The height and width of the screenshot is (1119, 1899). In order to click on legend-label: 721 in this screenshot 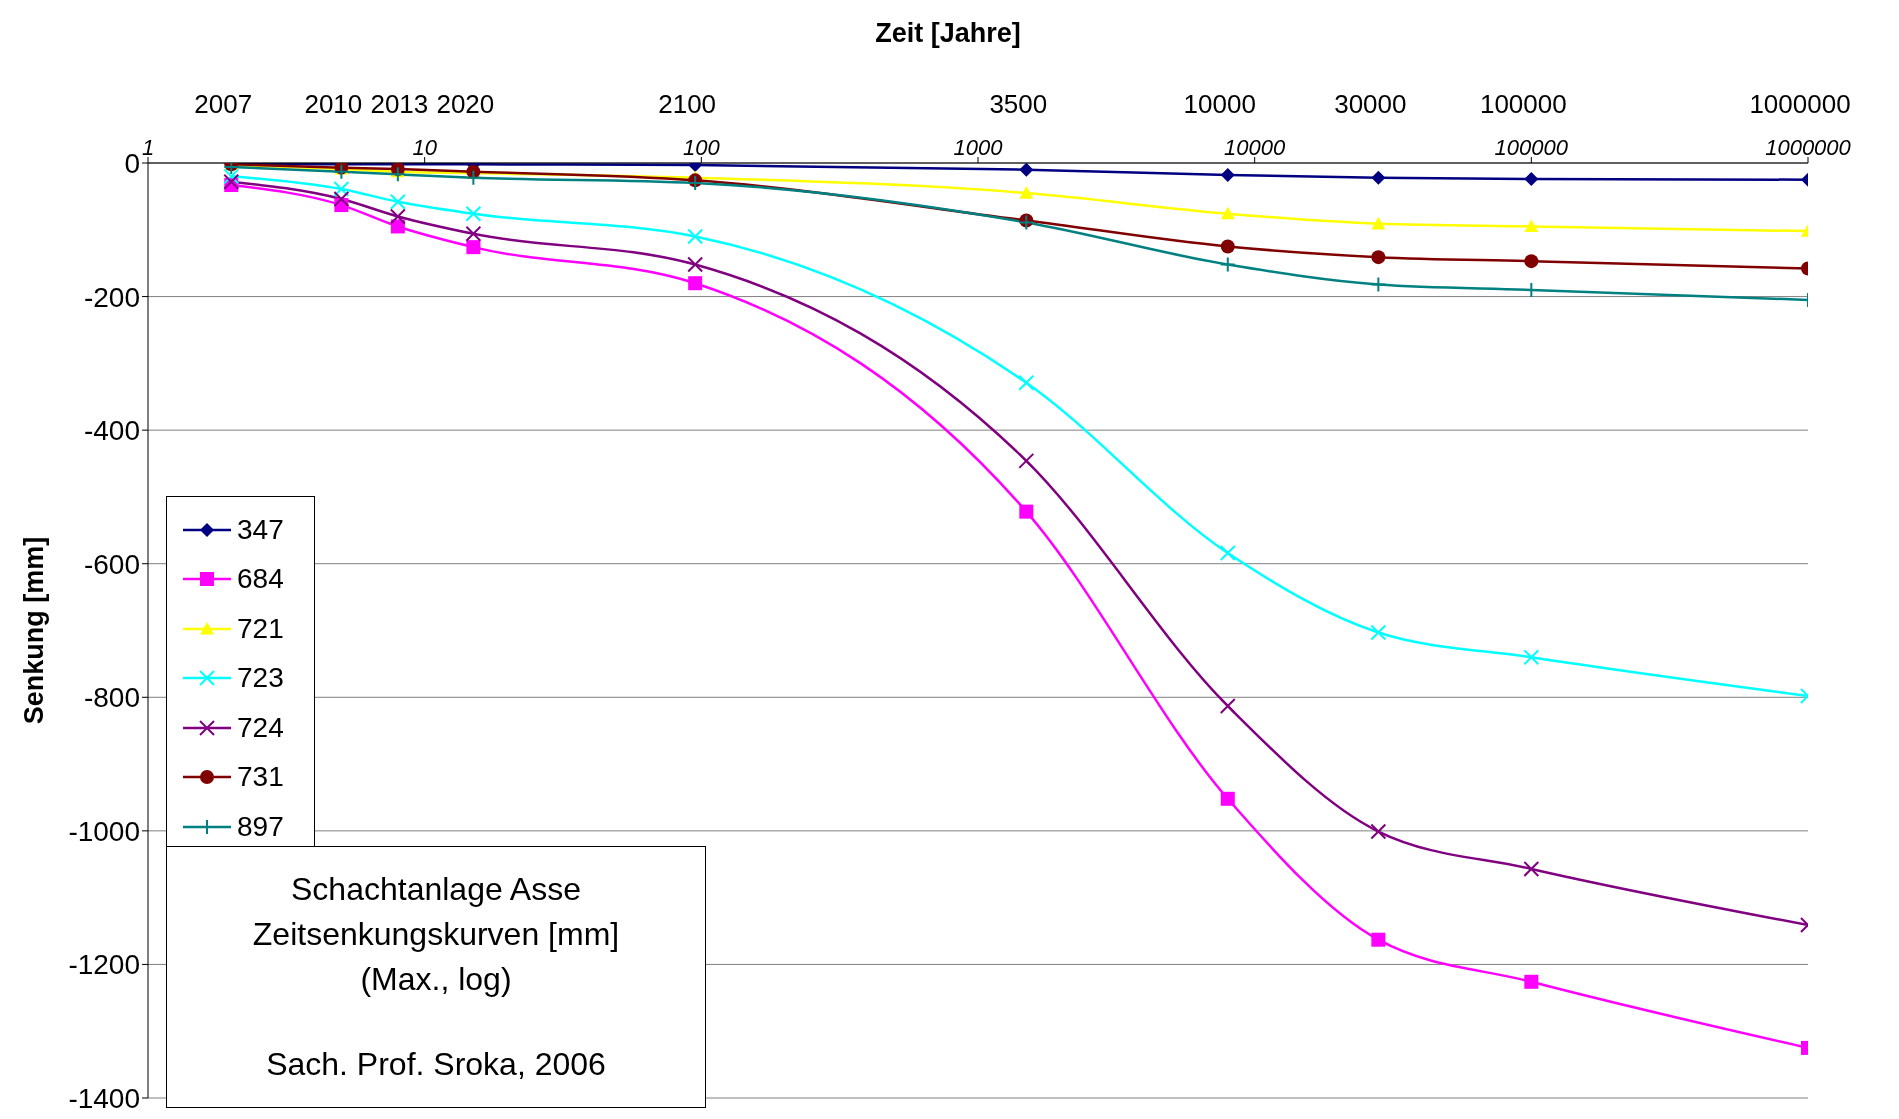, I will do `click(260, 628)`.